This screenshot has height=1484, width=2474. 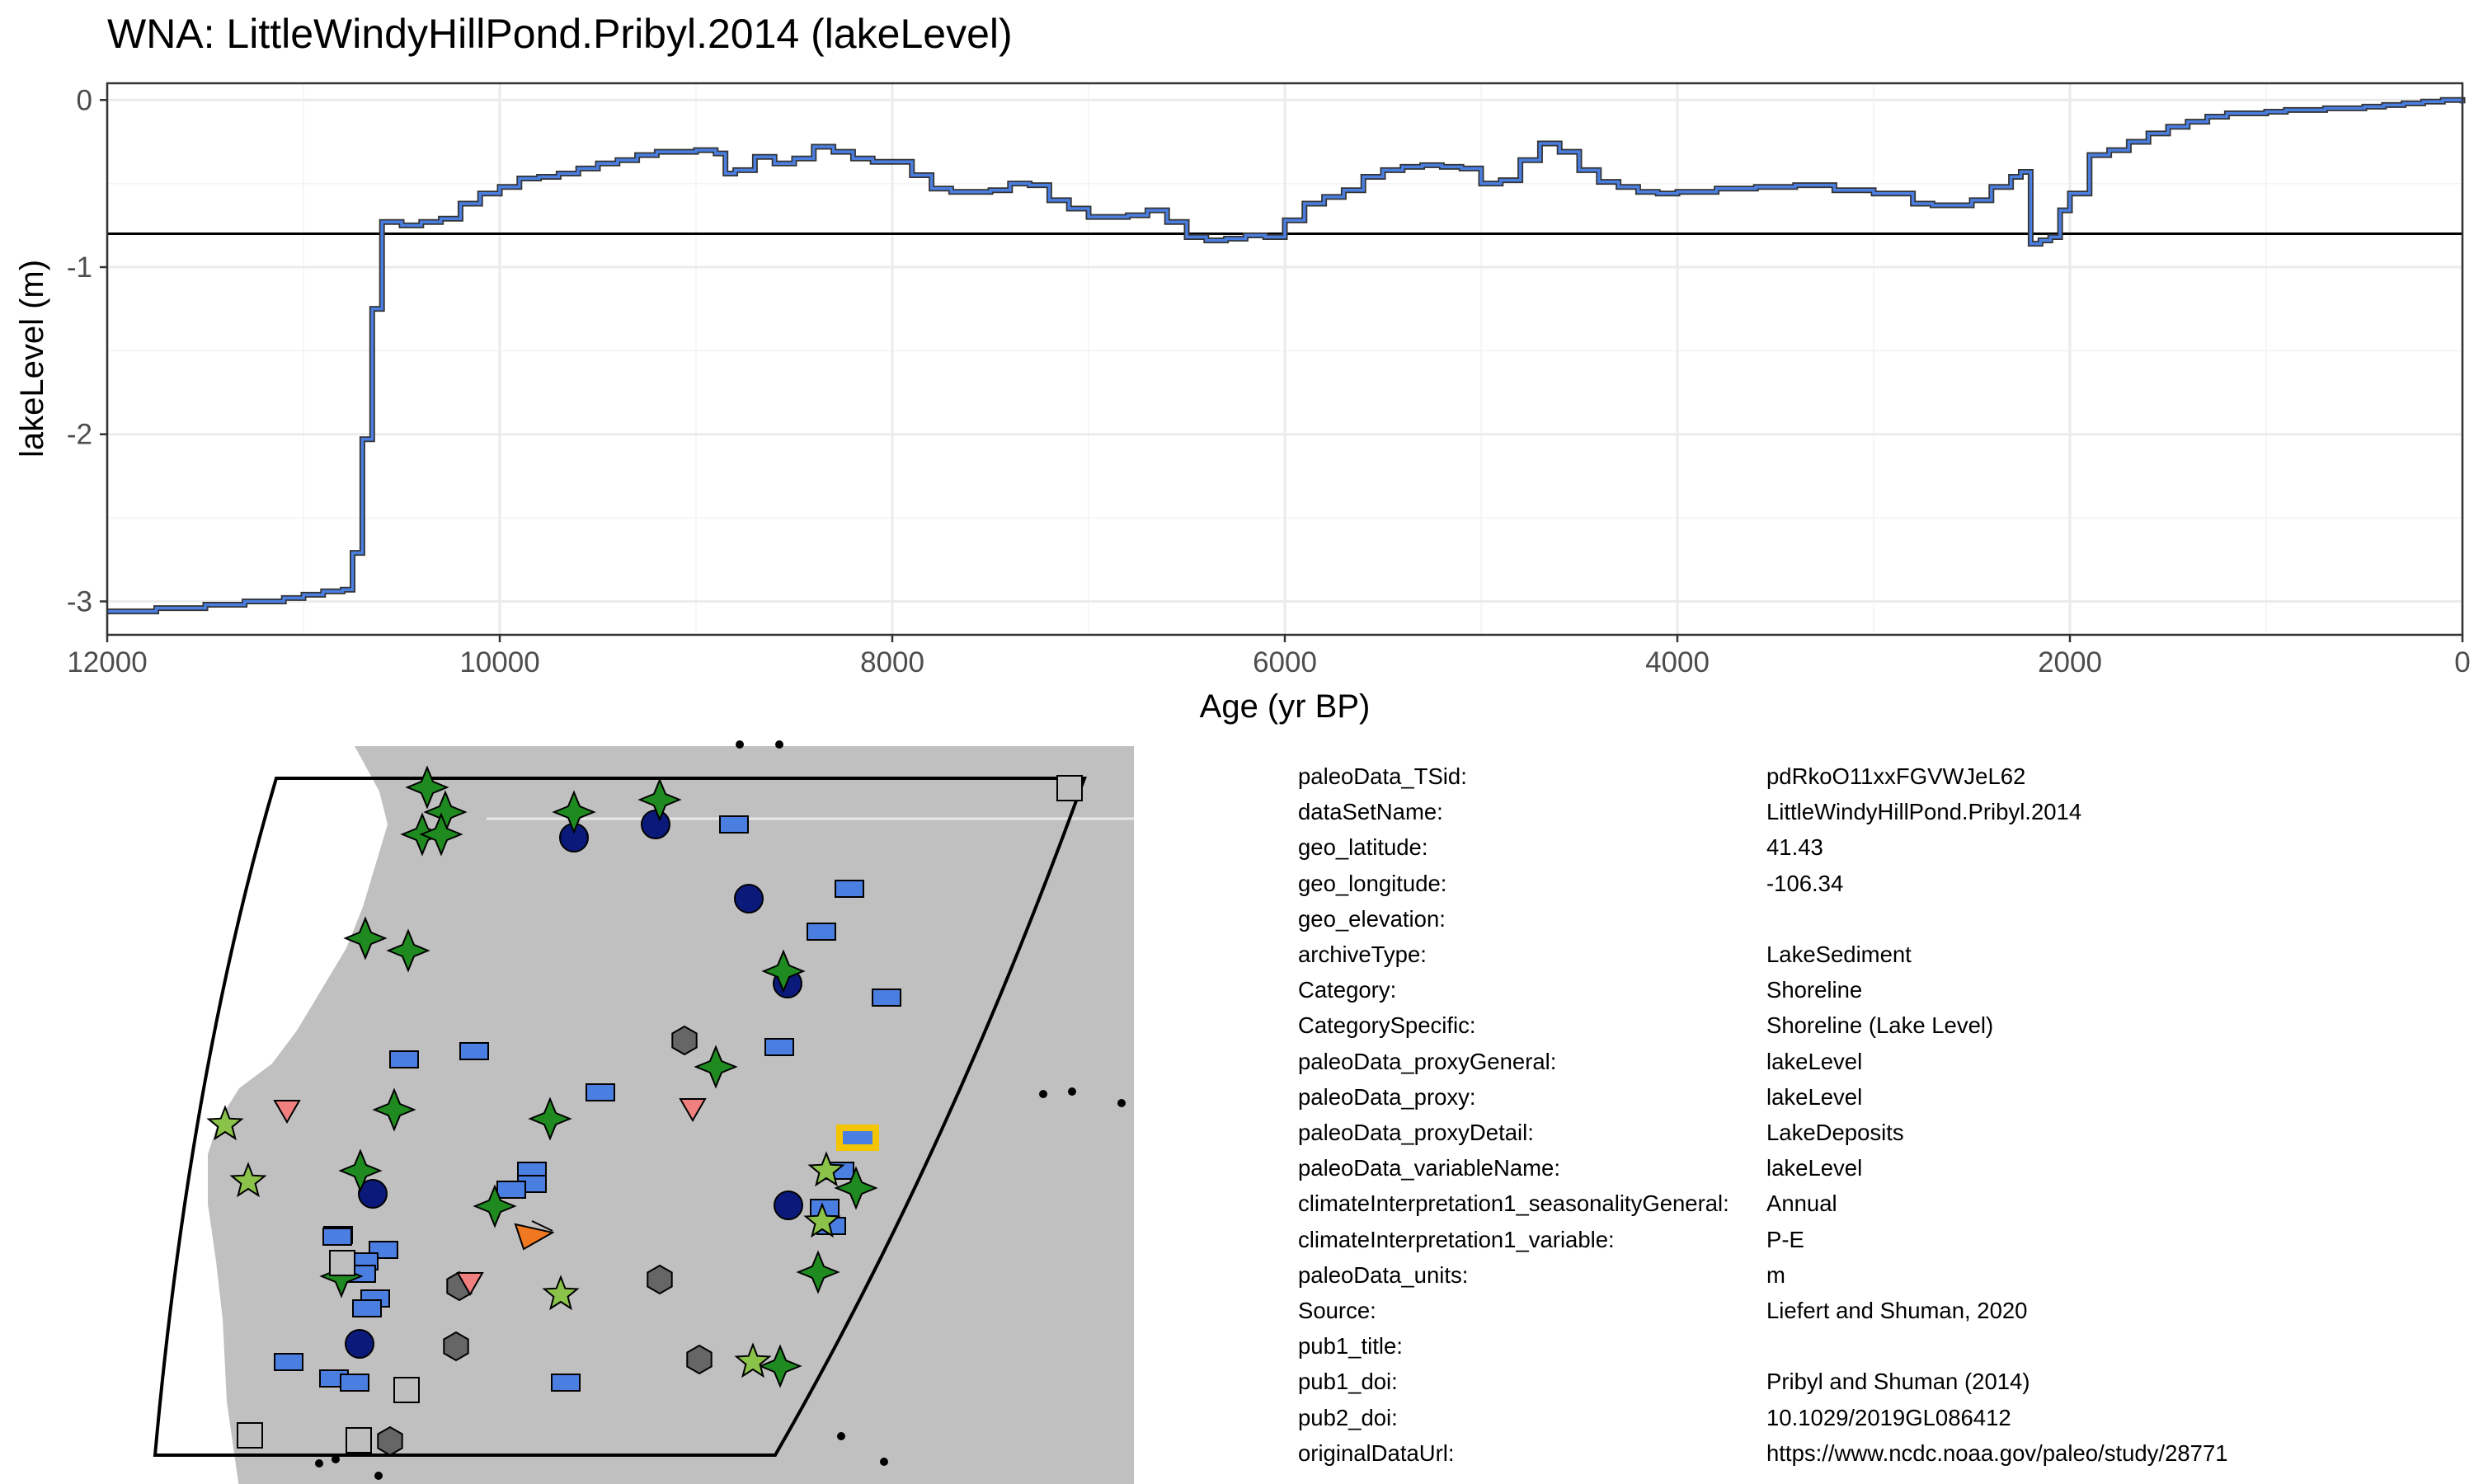 I want to click on metadata-key: Category:, so click(x=1347, y=990).